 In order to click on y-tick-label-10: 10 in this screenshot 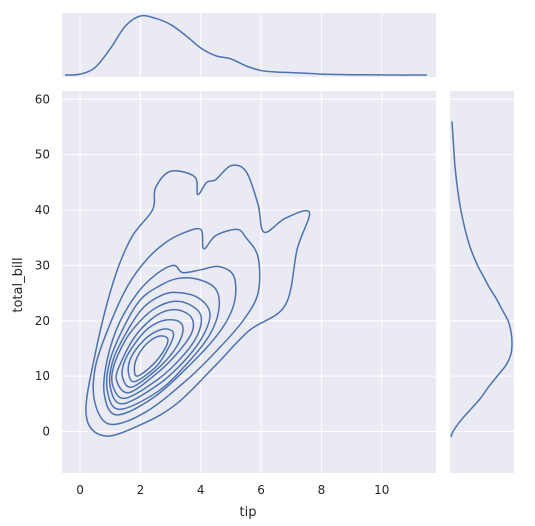, I will do `click(42, 376)`.